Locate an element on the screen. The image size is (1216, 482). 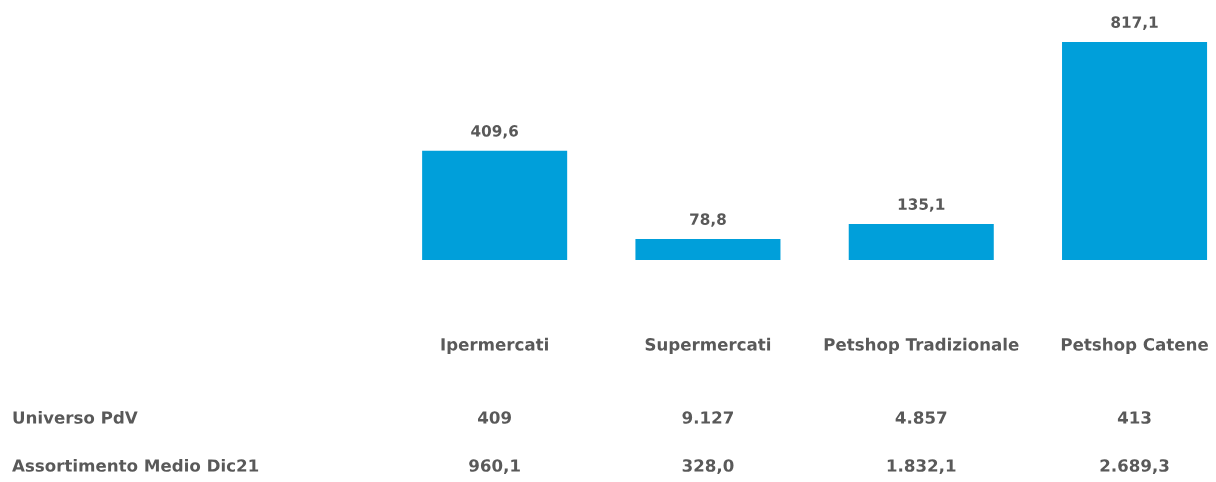
text: 413 is located at coordinates (1134, 417).